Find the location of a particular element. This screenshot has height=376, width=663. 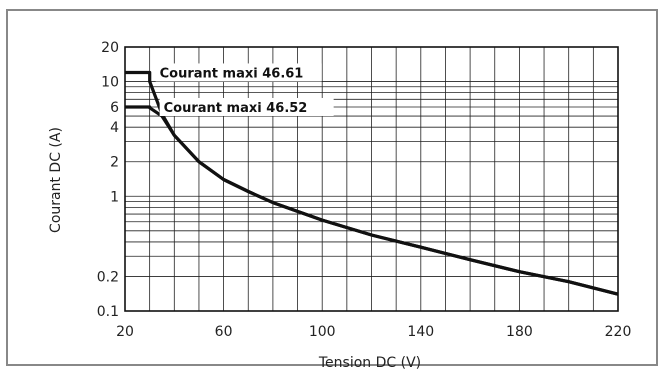

annotation-label: Courant maxi 46.52 is located at coordinates (236, 108).